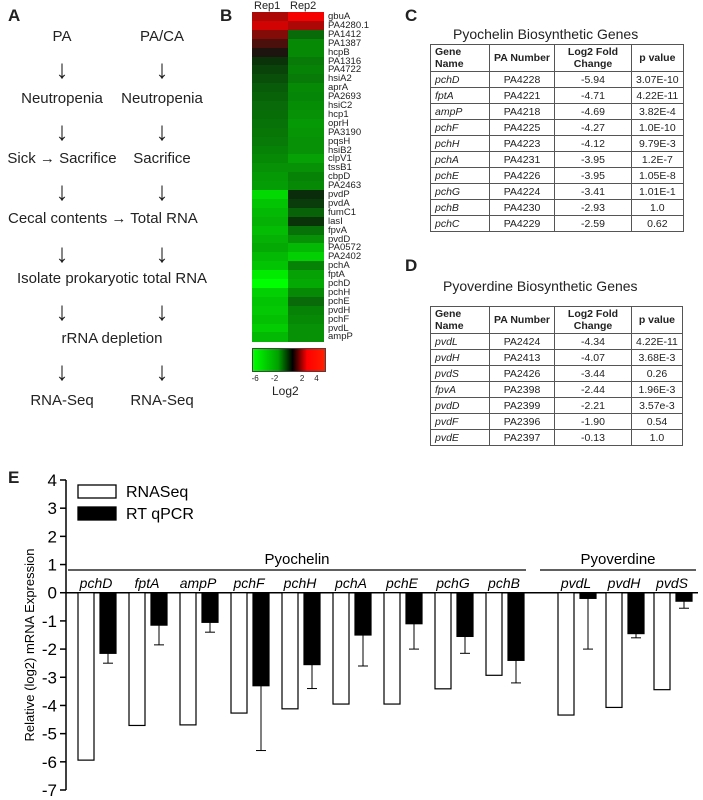  Describe the element at coordinates (62, 36) in the screenshot. I see `flow-left-step: PA` at that location.